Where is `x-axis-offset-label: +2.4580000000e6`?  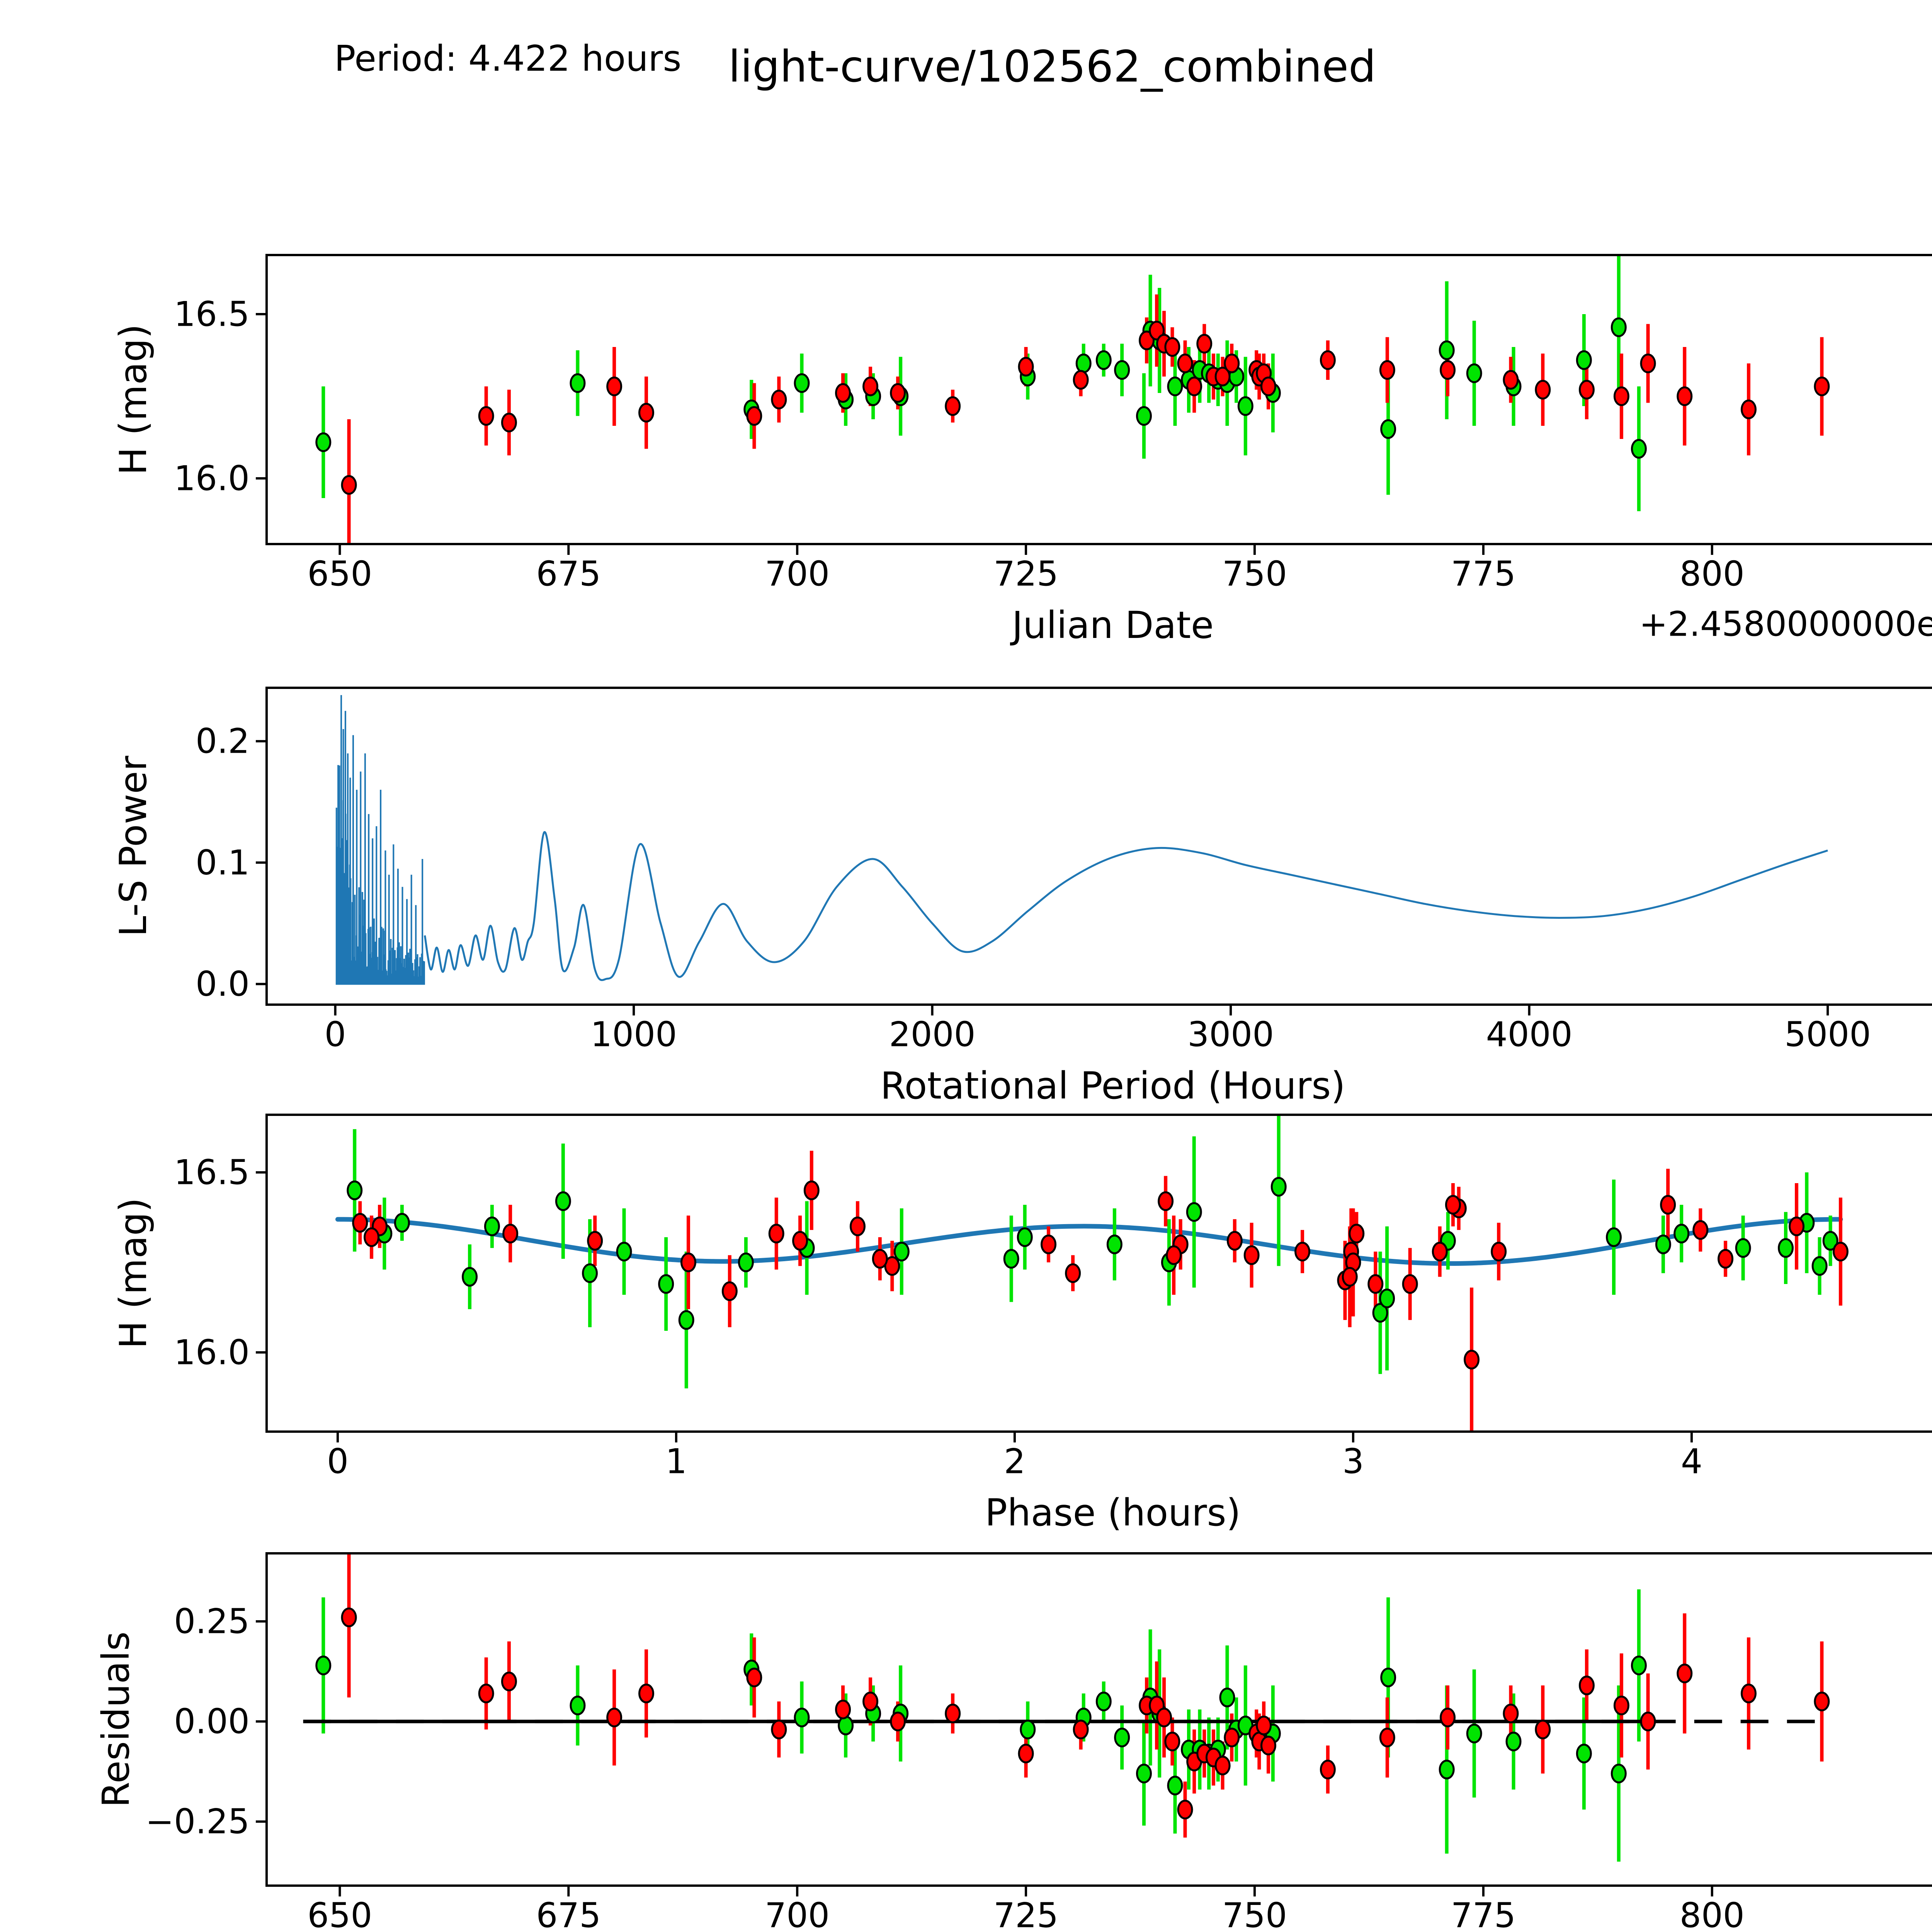 x-axis-offset-label: +2.4580000000e6 is located at coordinates (1785, 624).